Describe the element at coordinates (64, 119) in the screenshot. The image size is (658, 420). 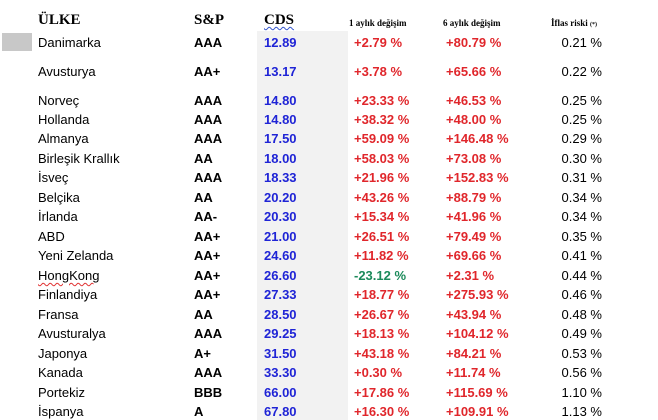
I see `country-cell: Hollanda` at that location.